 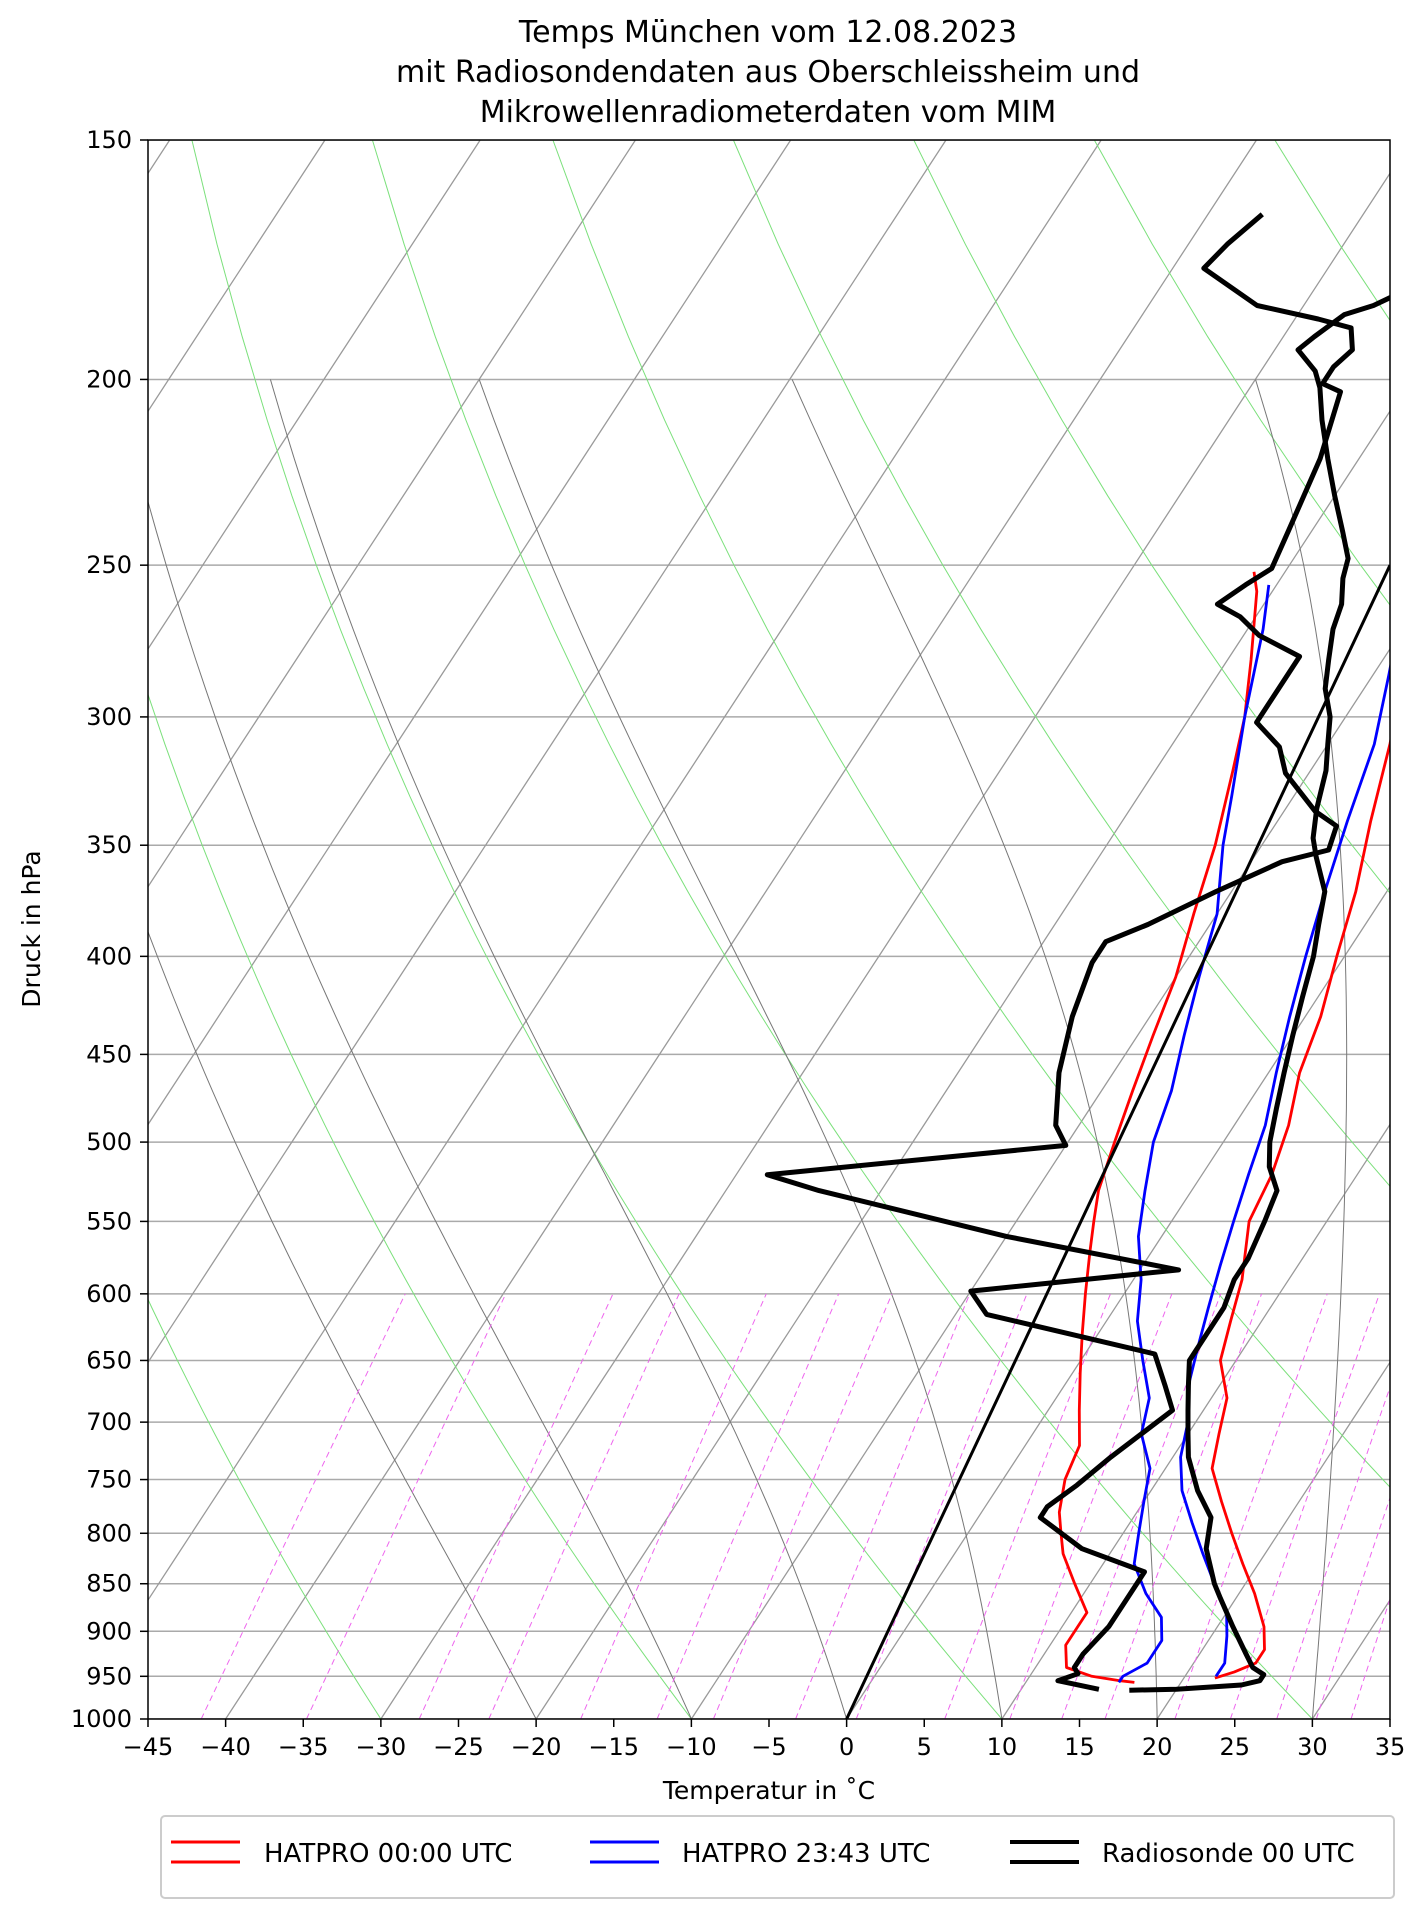 I want to click on y-tick-label: 500, so click(x=109, y=1142).